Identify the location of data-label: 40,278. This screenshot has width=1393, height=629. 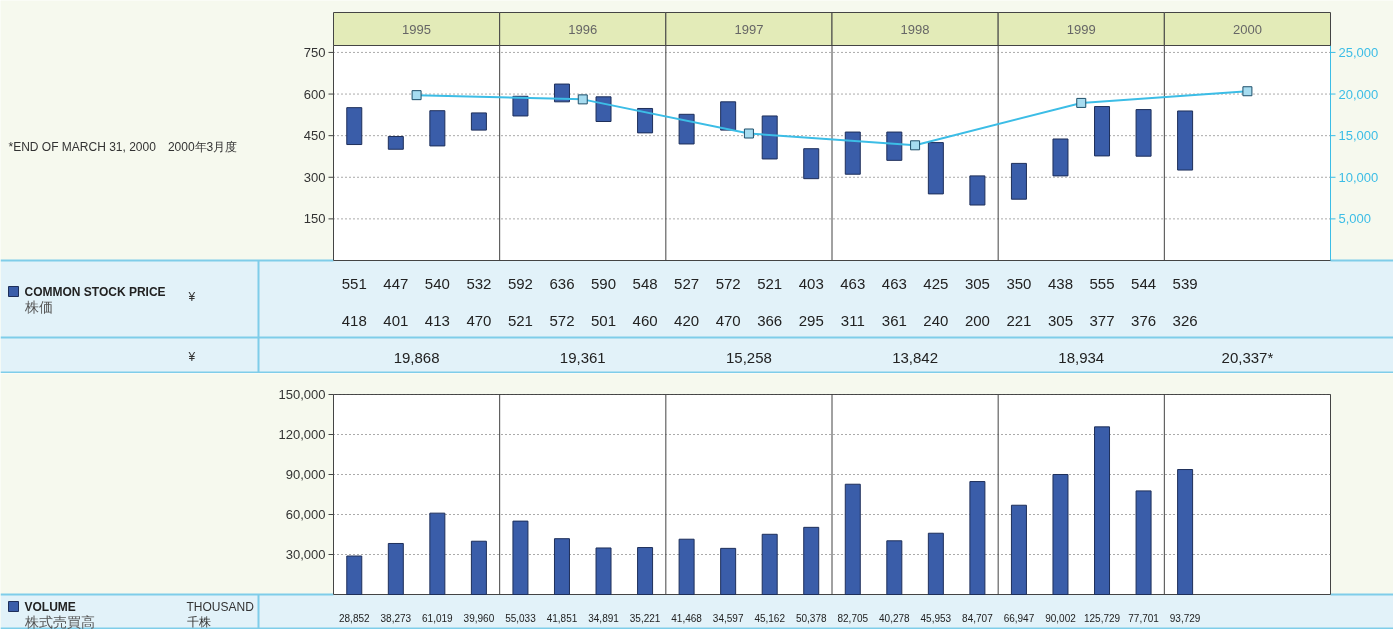
(895, 618).